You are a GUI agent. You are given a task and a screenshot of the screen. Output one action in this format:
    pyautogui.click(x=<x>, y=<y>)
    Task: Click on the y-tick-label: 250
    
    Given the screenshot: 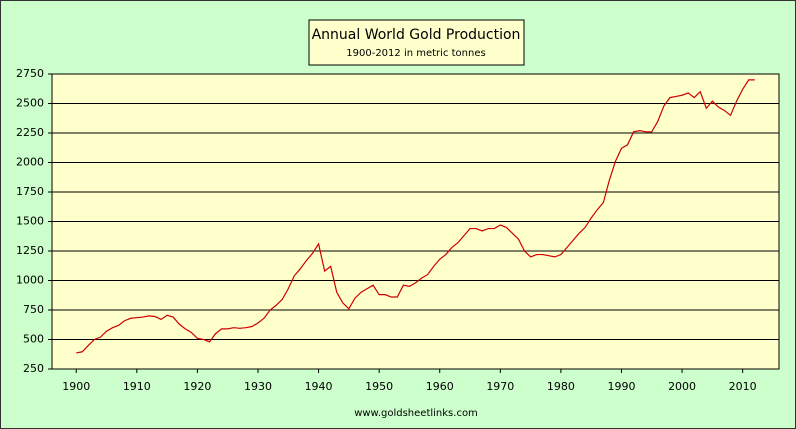 What is the action you would take?
    pyautogui.click(x=33, y=368)
    